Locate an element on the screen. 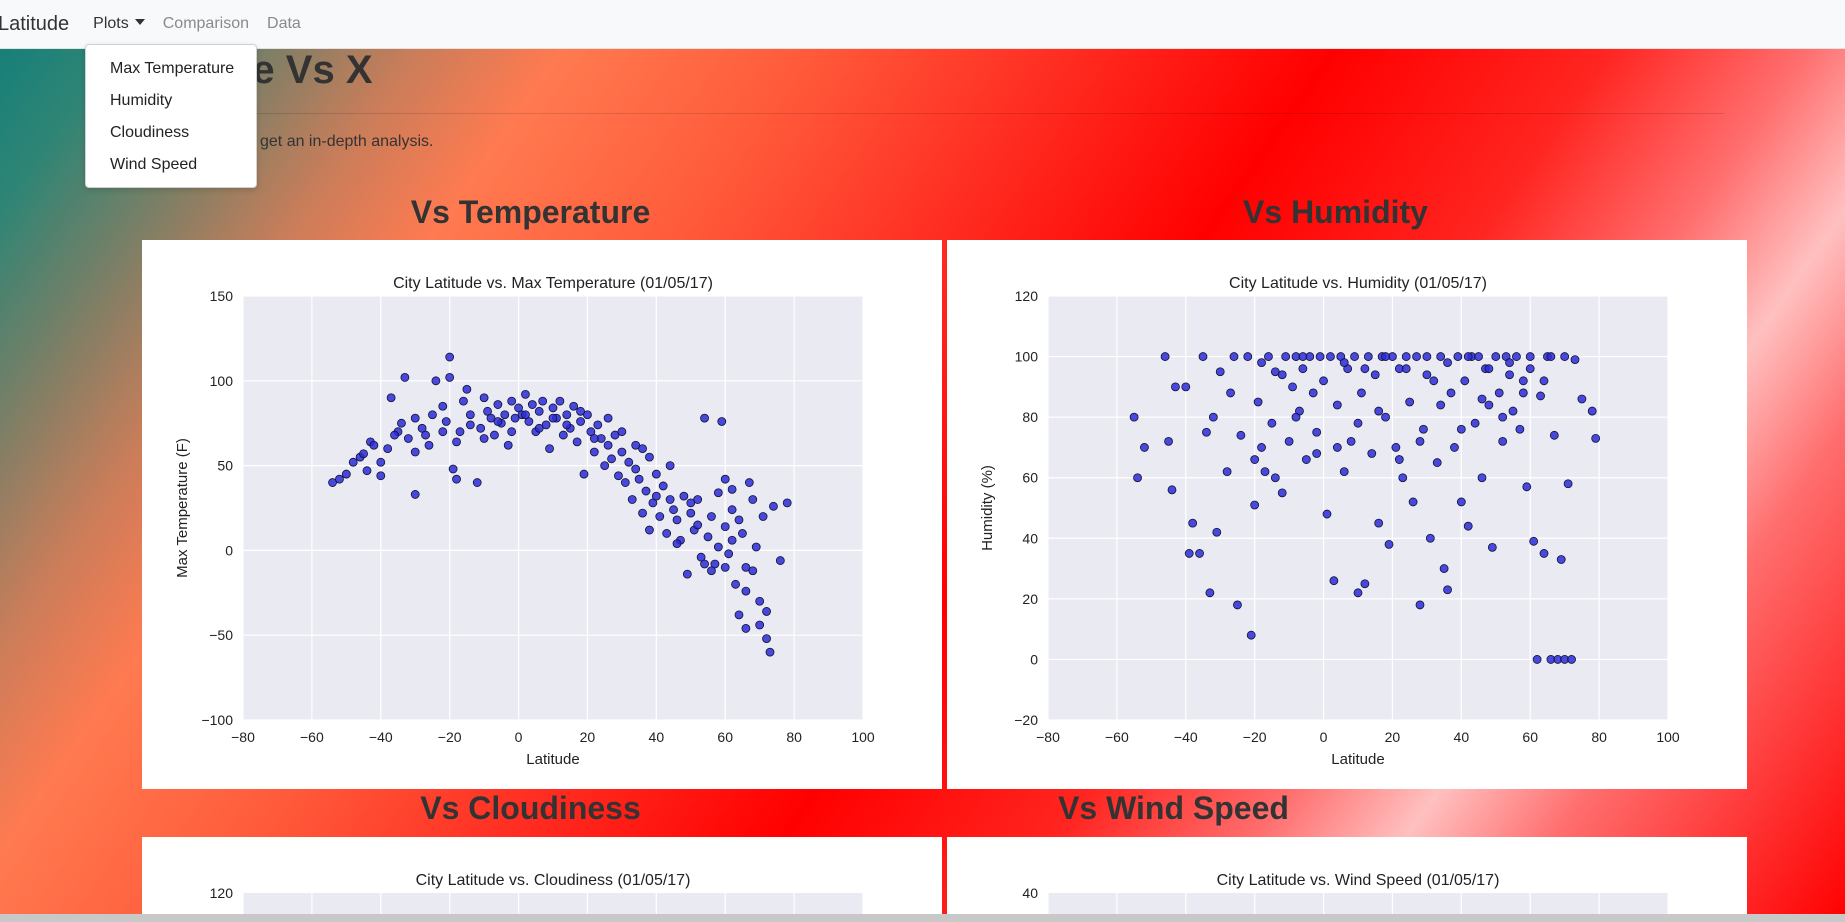  x-tick-label: −80 is located at coordinates (1048, 737).